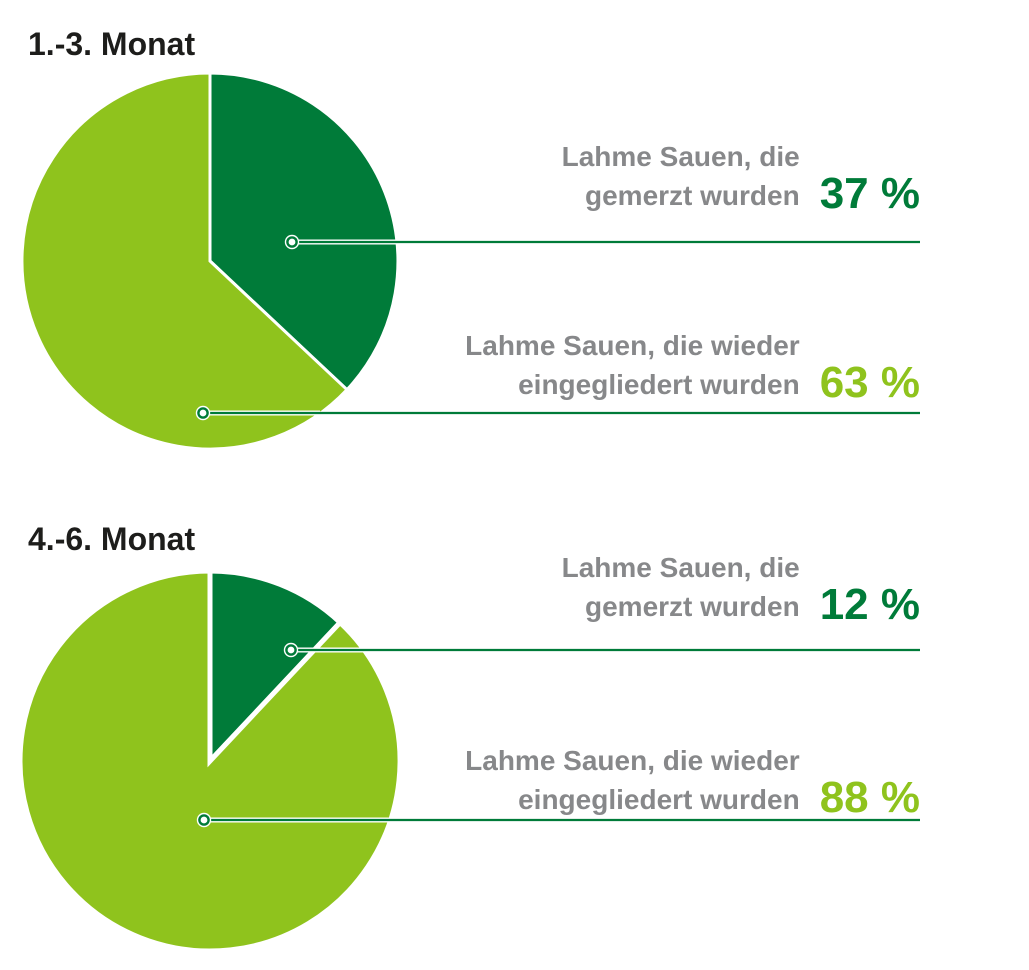 This screenshot has height=970, width=1029. Describe the element at coordinates (112, 539) in the screenshot. I see `chart-2-title: 4.-6. Monat` at that location.